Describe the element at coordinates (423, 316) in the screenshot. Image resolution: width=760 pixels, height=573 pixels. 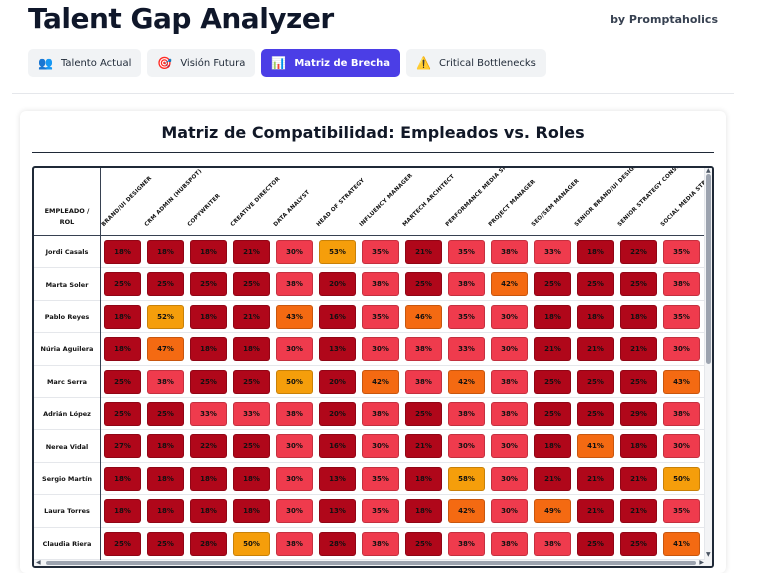
I see `match-score-cell: 46%` at that location.